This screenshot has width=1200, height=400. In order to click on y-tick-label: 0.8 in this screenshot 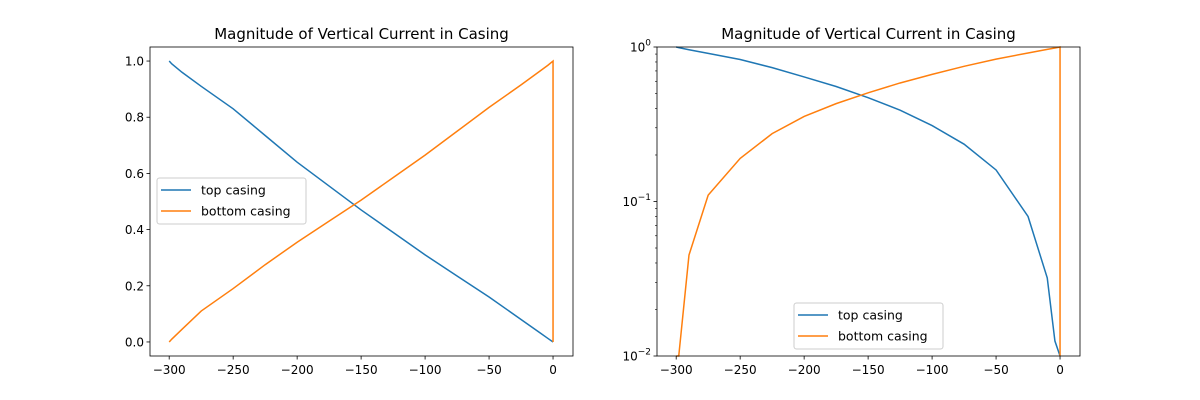, I will do `click(134, 118)`.